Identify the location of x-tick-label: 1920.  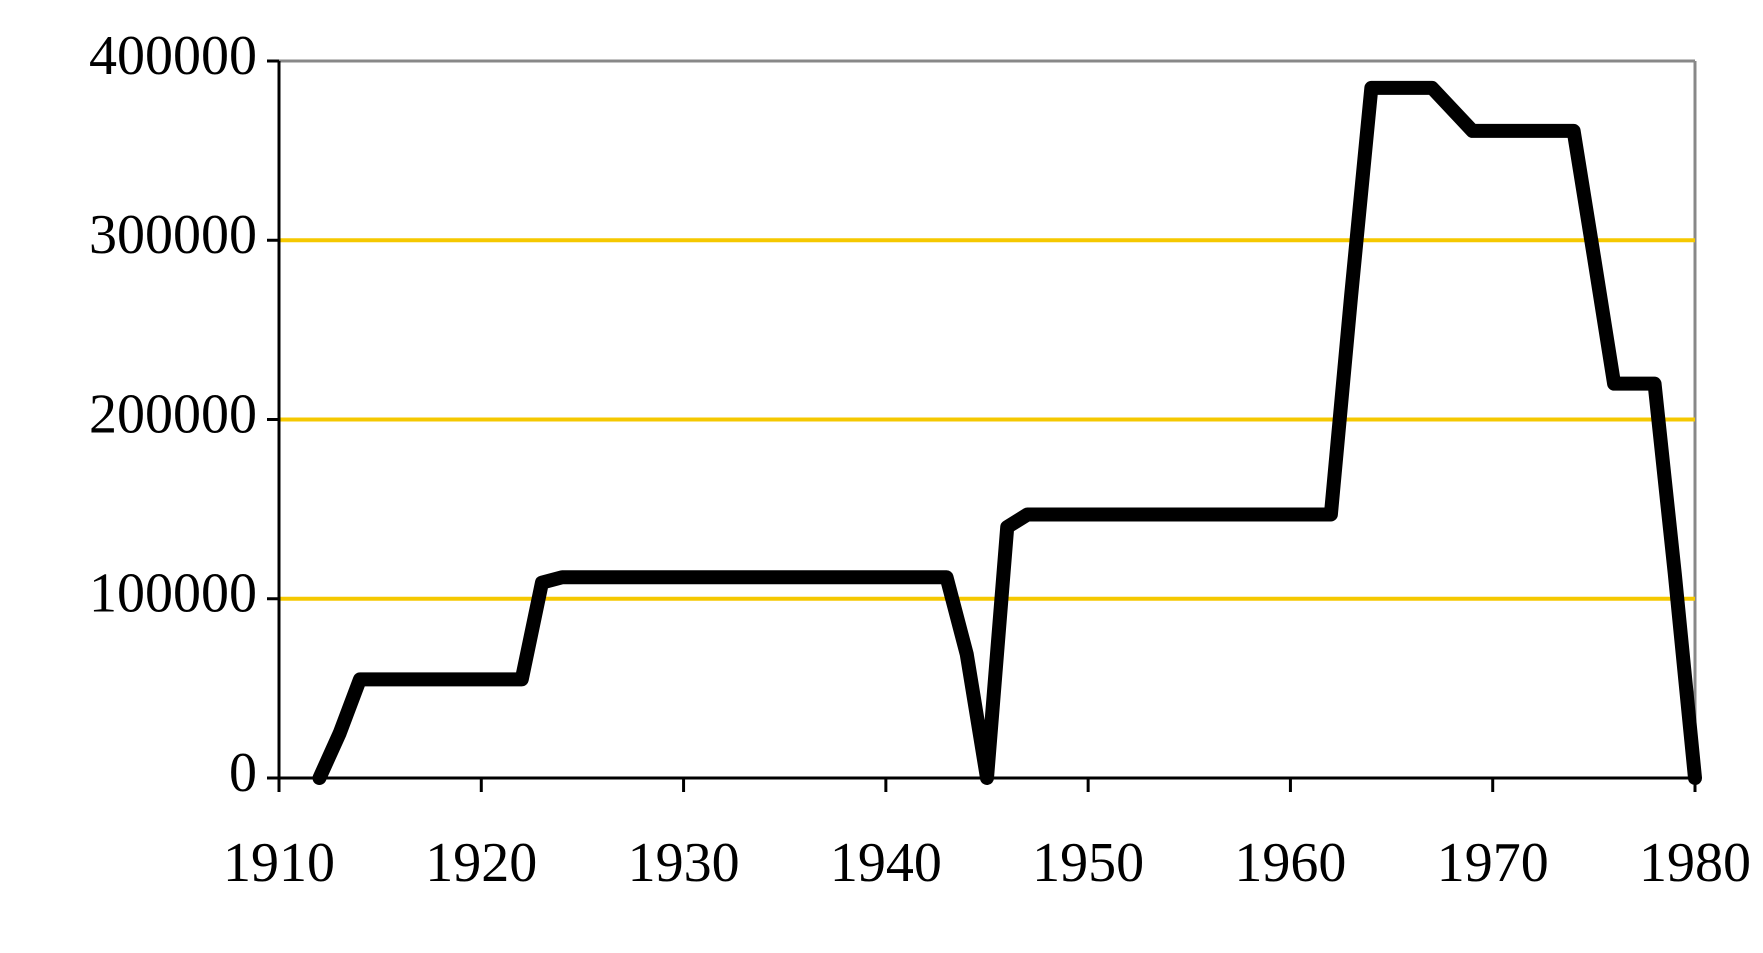
(481, 863).